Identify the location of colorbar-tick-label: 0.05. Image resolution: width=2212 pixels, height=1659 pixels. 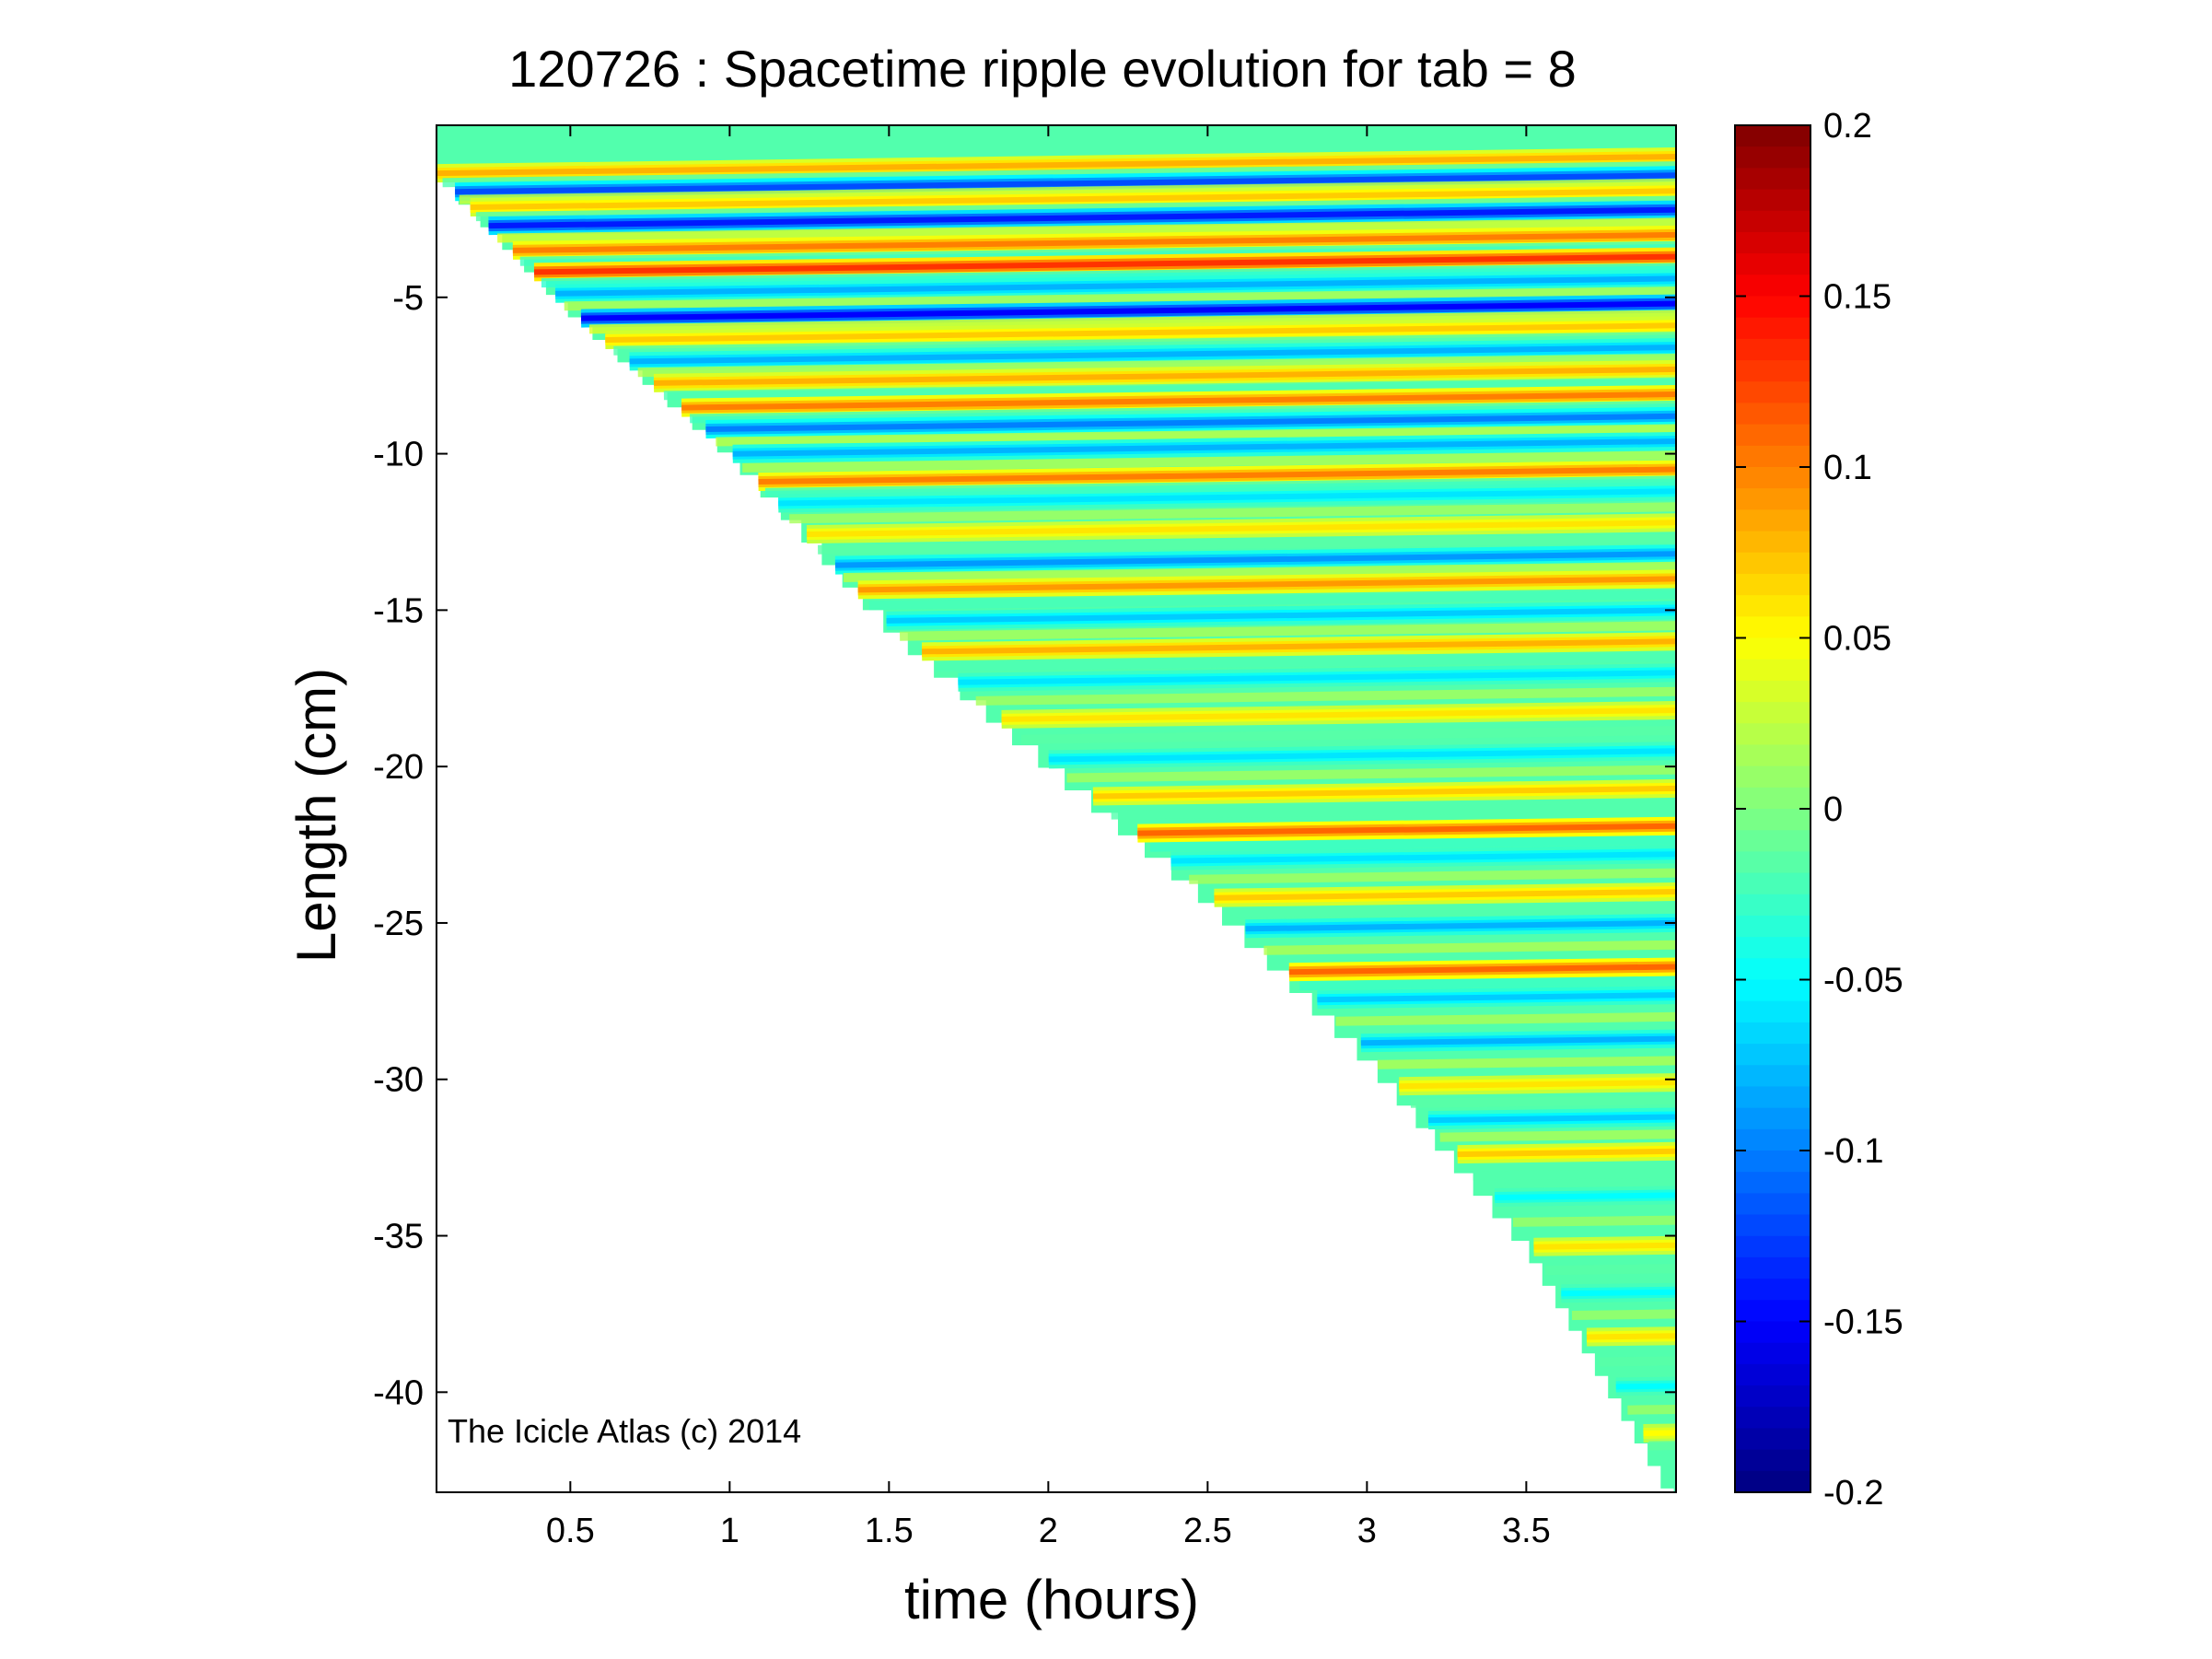
(1858, 639).